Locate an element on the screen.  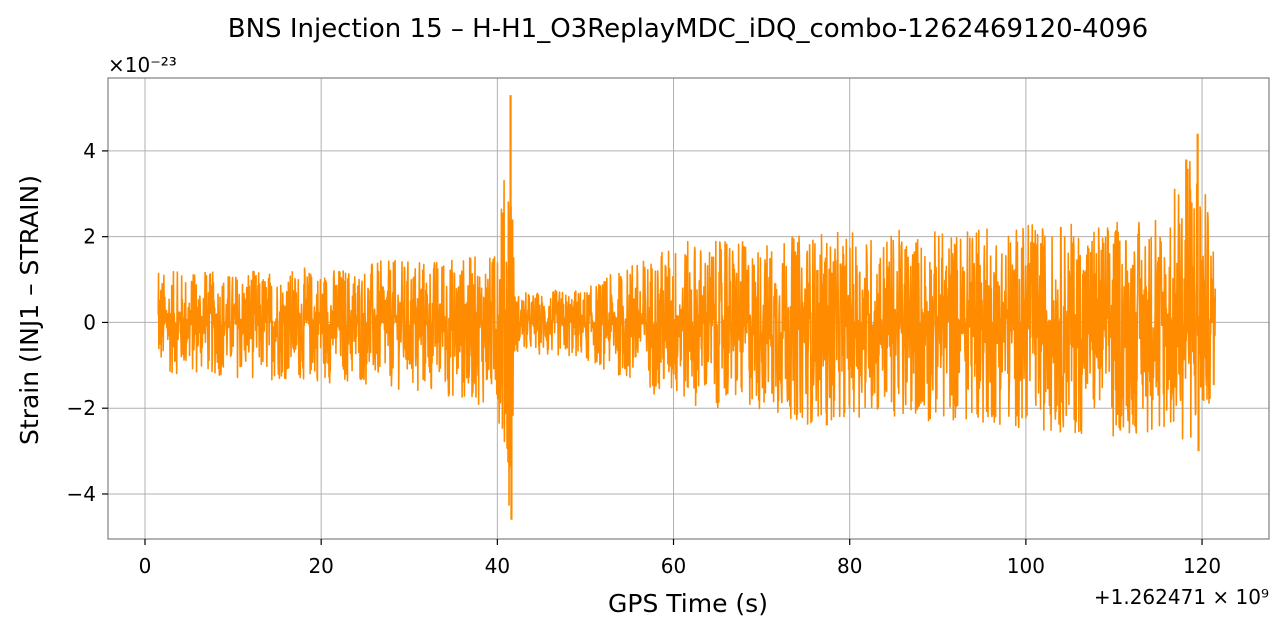
y-tick-label: 0 is located at coordinates (89, 322).